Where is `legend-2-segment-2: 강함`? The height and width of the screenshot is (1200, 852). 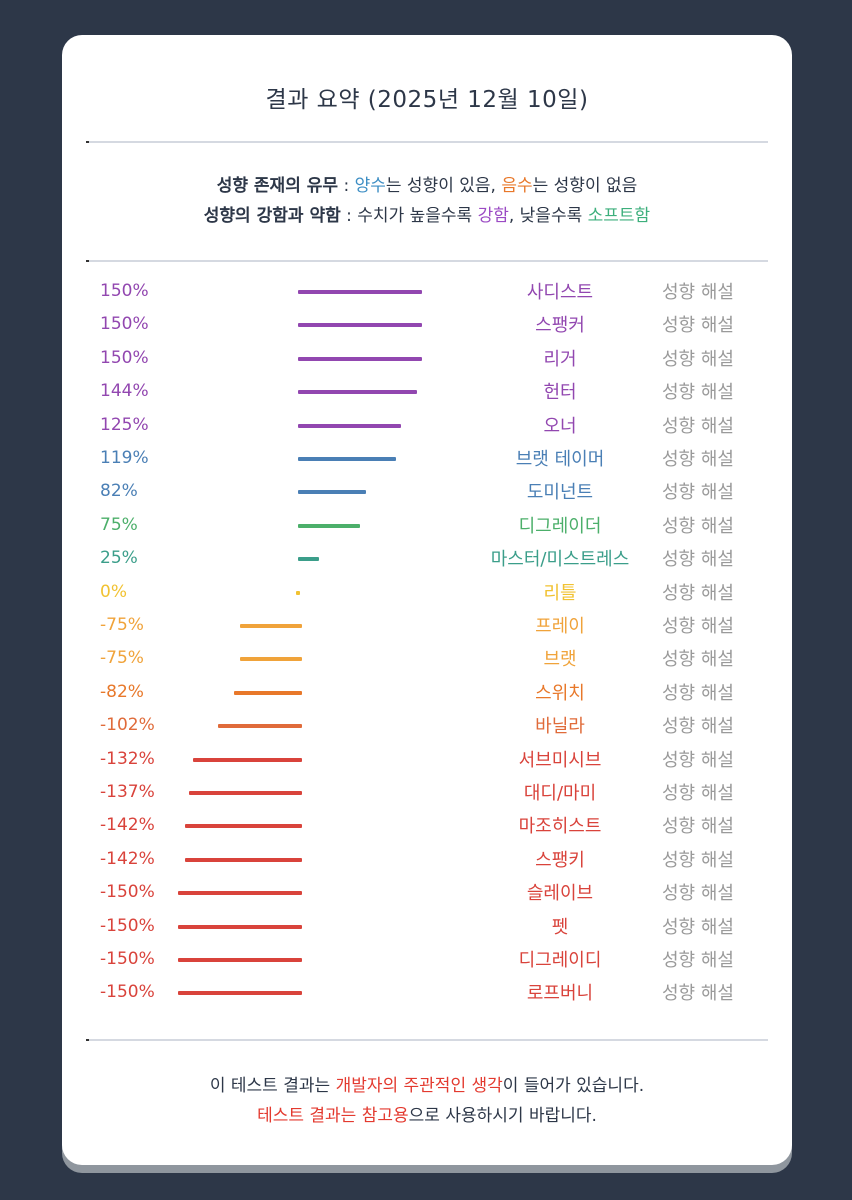 legend-2-segment-2: 강함 is located at coordinates (493, 216).